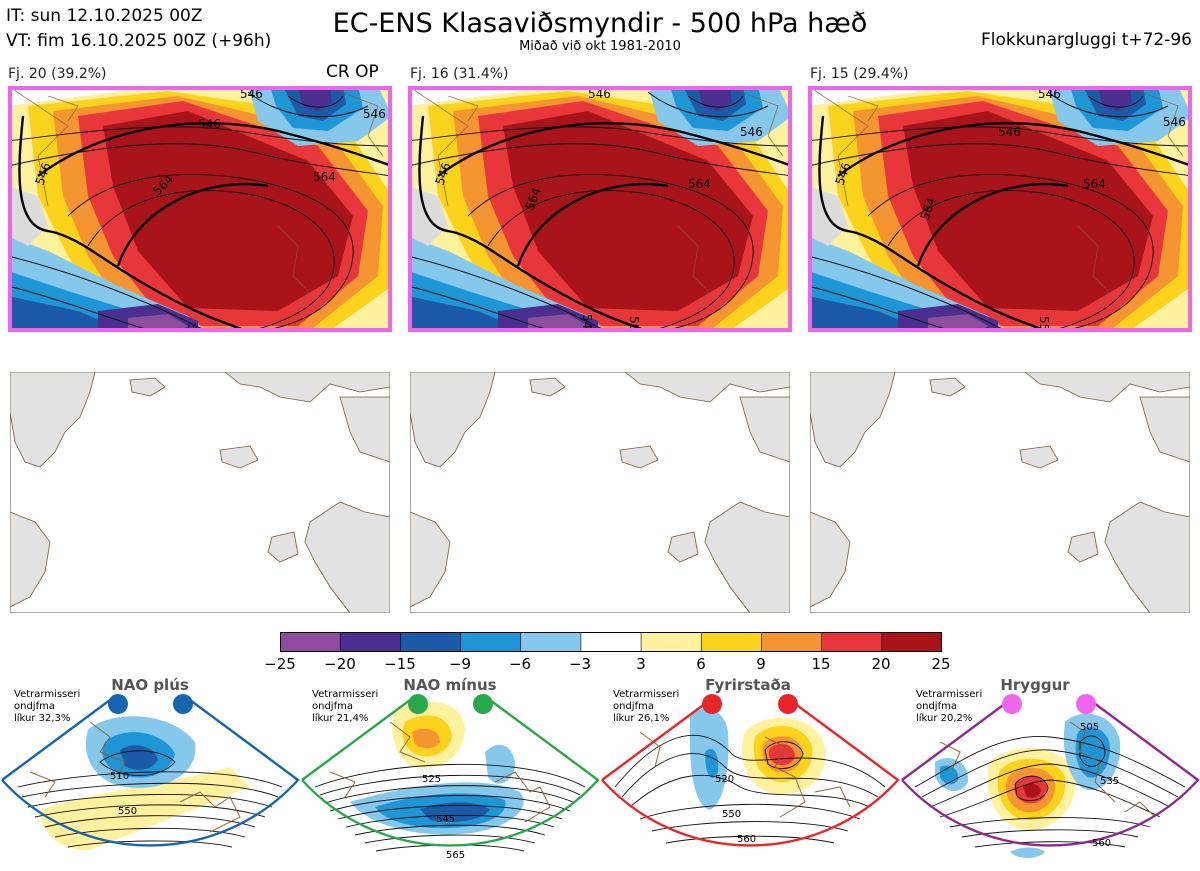 This screenshot has height=871, width=1200. Describe the element at coordinates (750, 770) in the screenshot. I see `regime-map-block-svg: 520 550 560` at that location.